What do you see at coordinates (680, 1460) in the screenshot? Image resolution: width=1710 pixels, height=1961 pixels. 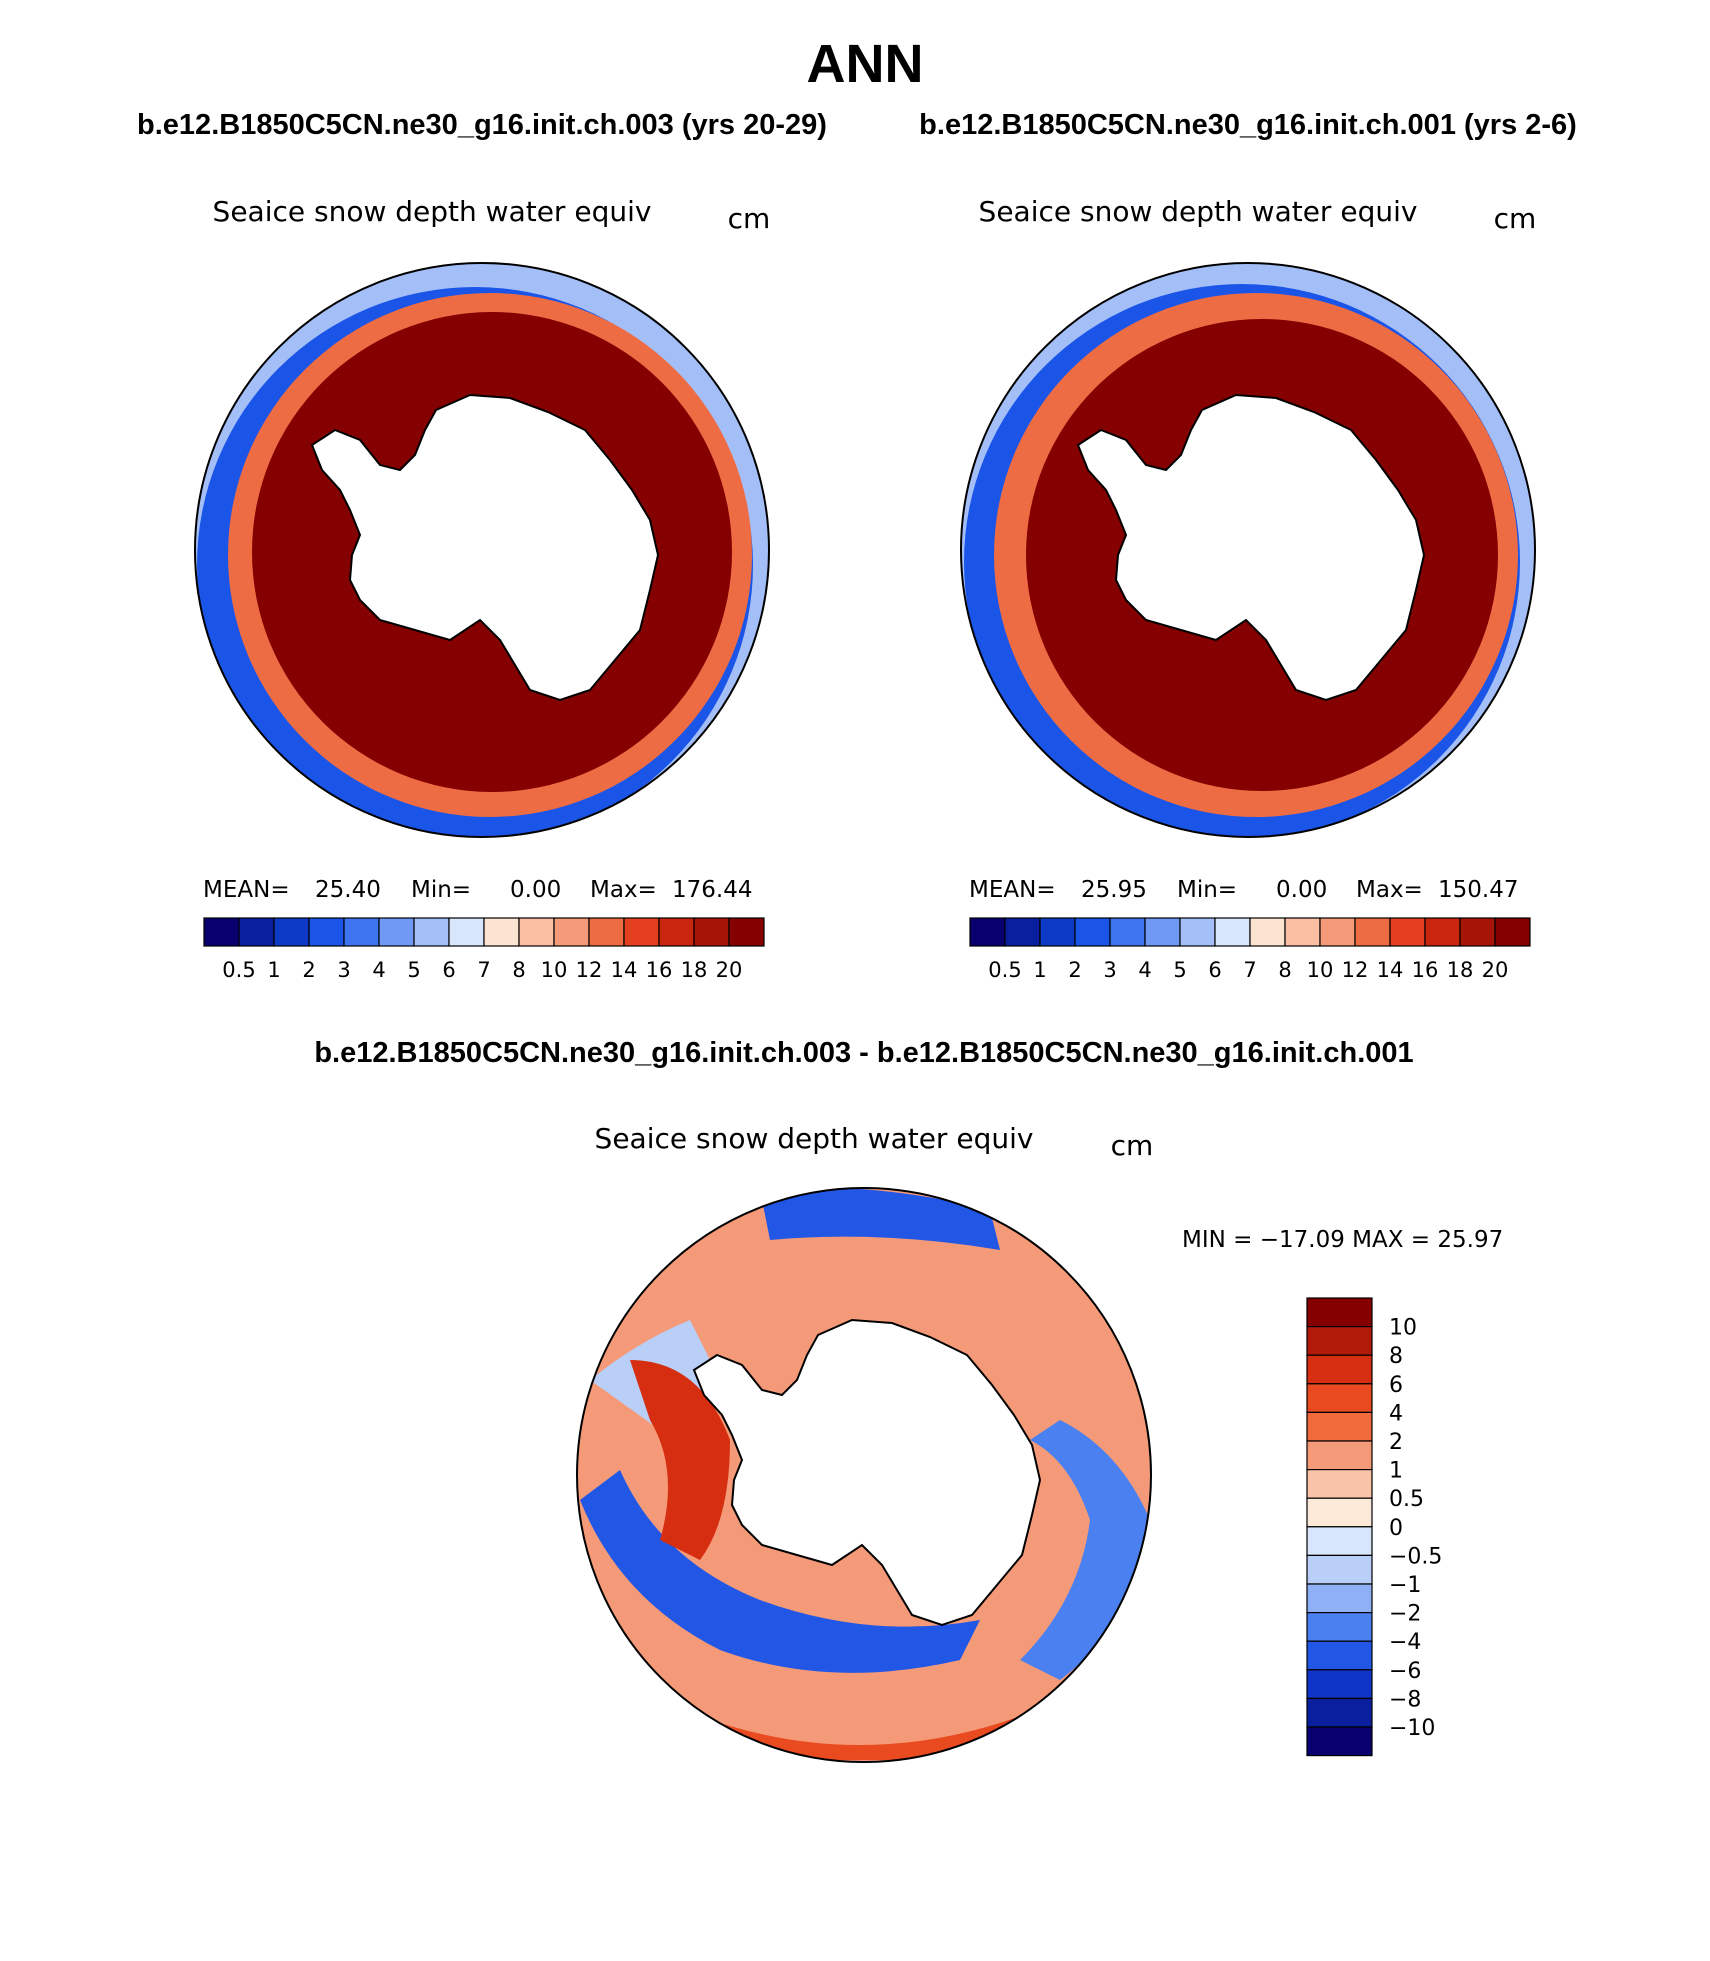 I see `diff-red-west` at bounding box center [680, 1460].